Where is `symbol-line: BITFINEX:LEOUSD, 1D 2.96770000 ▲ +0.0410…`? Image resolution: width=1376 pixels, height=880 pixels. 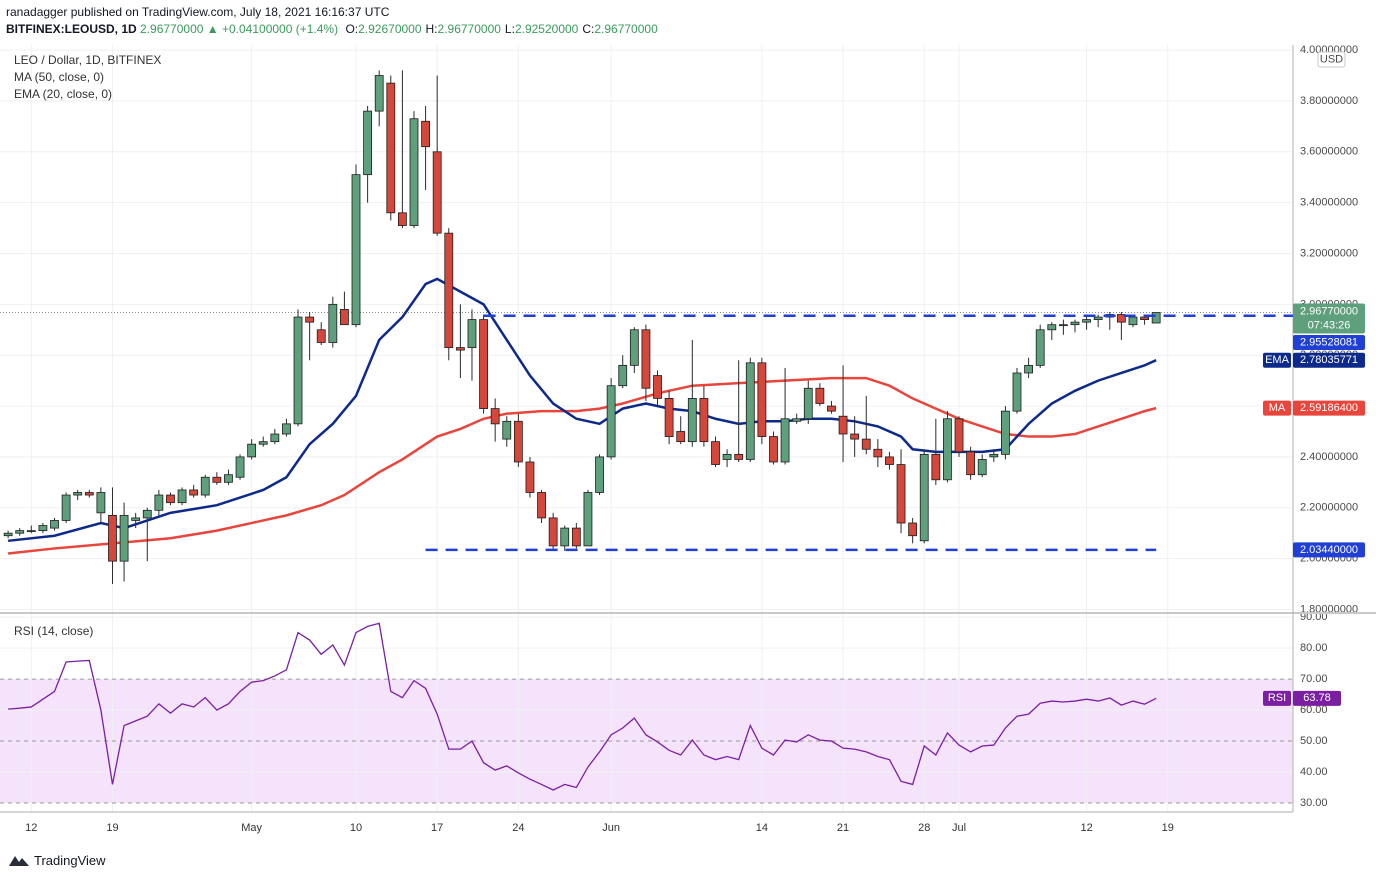 symbol-line: BITFINEX:LEOUSD, 1D 2.96770000 ▲ +0.0410… is located at coordinates (332, 29).